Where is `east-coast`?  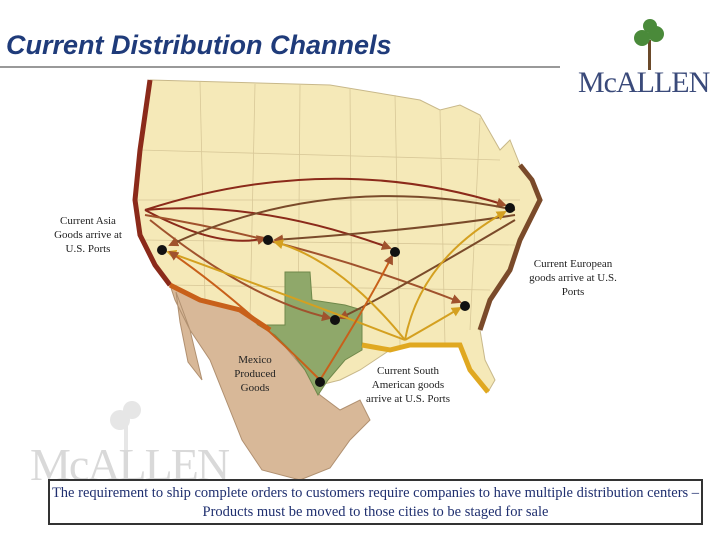
east-coast is located at coordinates (510, 247).